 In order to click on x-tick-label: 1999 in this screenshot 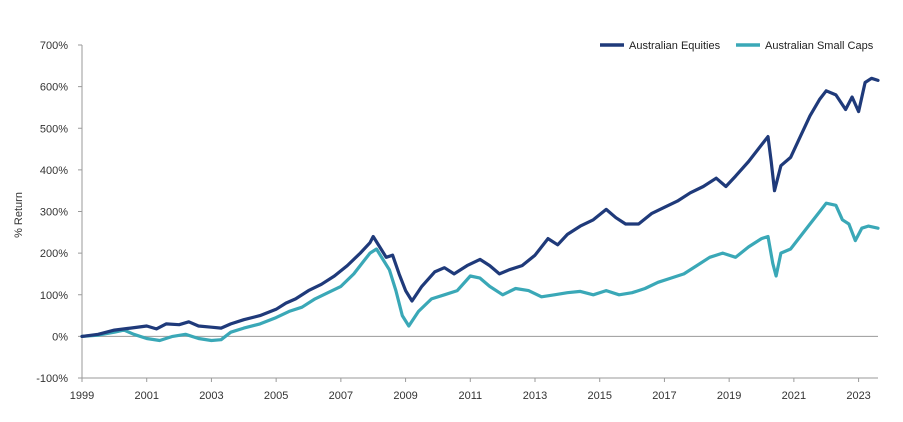, I will do `click(82, 396)`.